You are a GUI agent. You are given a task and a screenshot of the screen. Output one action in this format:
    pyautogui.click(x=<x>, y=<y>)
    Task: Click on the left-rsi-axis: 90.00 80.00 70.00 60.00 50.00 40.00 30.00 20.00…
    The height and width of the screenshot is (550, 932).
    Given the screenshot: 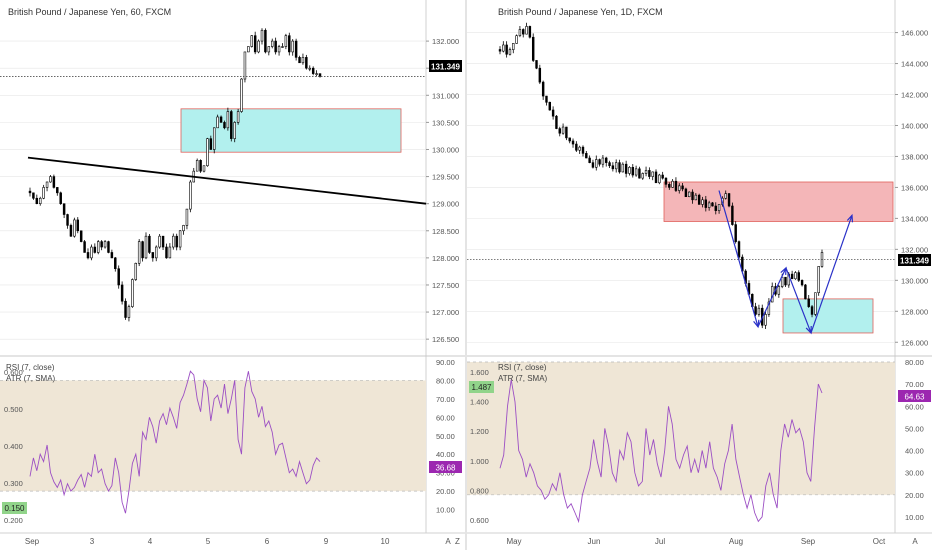 What is the action you would take?
    pyautogui.click(x=445, y=436)
    